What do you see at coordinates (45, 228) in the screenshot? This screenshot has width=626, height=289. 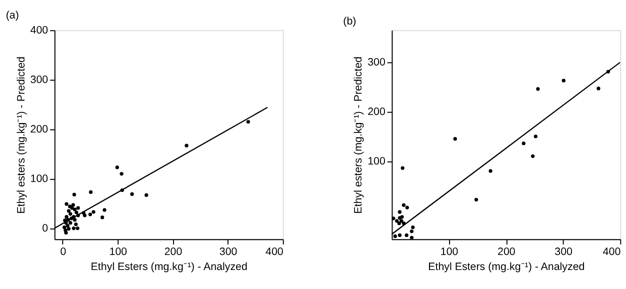 I see `y-tick-label: 0` at bounding box center [45, 228].